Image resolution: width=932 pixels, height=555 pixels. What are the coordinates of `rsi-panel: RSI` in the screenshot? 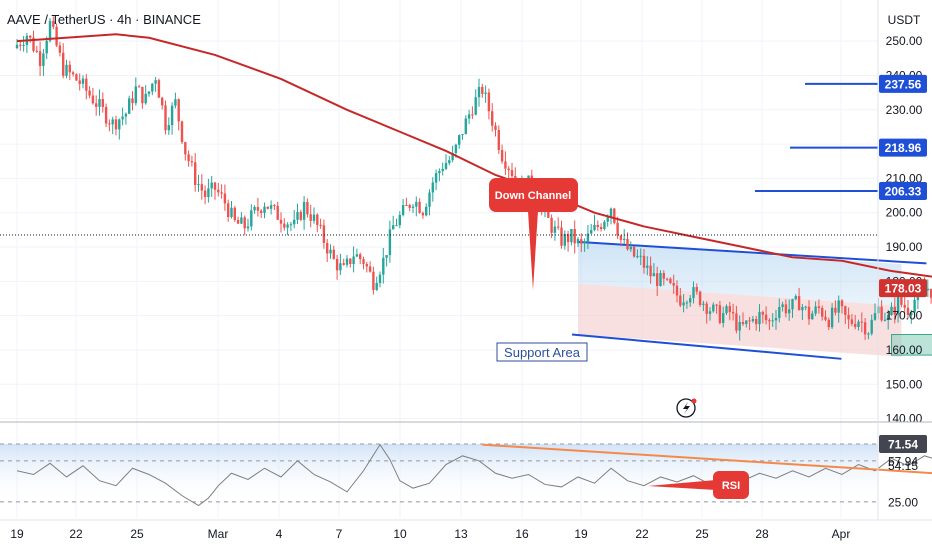 It's located at (466, 474).